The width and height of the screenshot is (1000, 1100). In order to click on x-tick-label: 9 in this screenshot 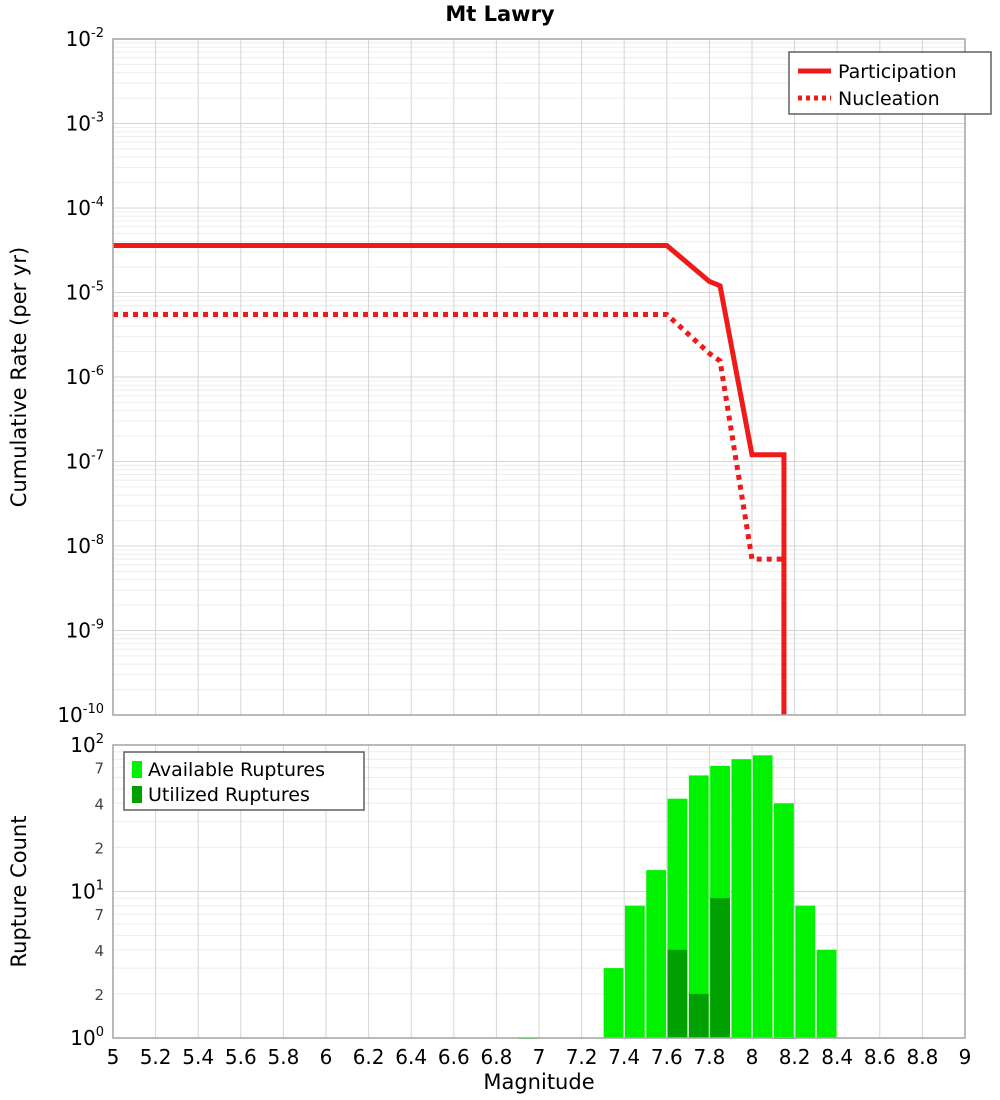, I will do `click(965, 1057)`.